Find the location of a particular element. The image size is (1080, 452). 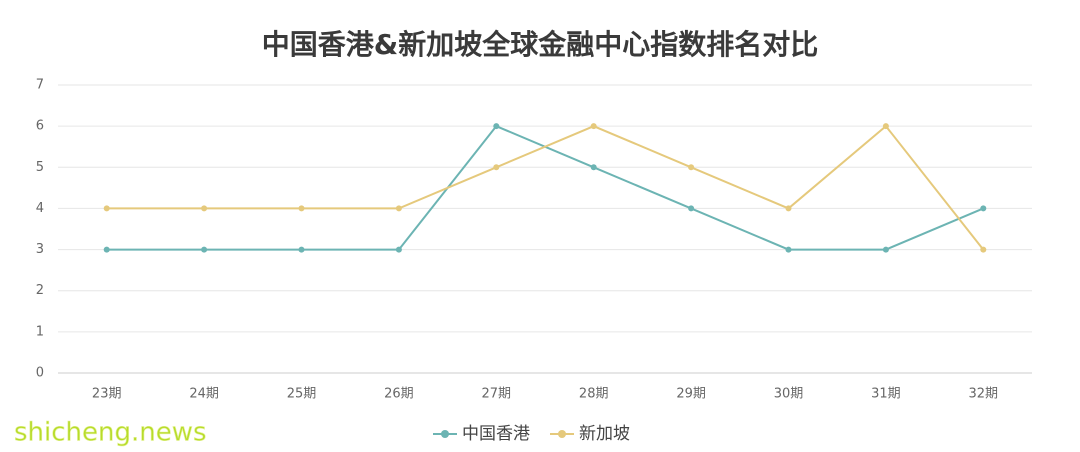

y-tick-label: 5 is located at coordinates (40, 167).